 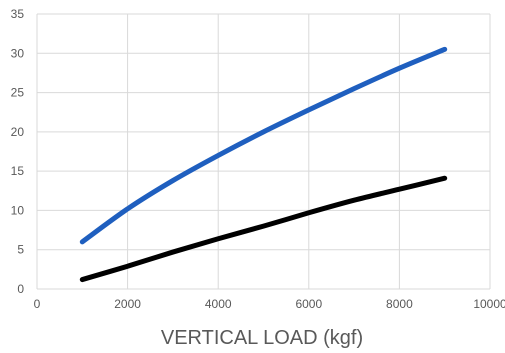 I want to click on y-tick-label: 20, so click(x=18, y=132).